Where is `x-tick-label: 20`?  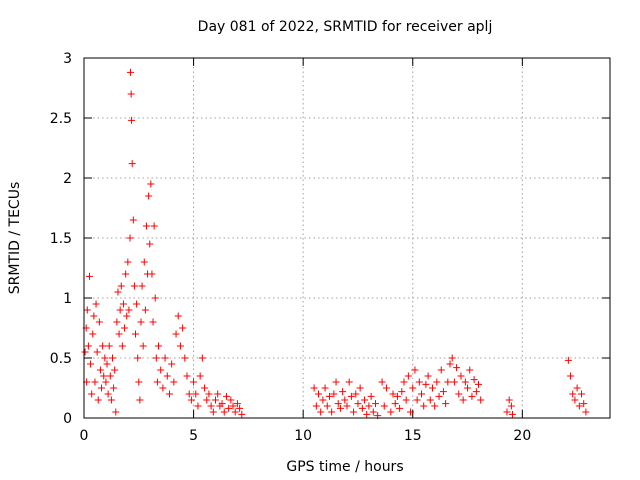 x-tick-label: 20 is located at coordinates (522, 436).